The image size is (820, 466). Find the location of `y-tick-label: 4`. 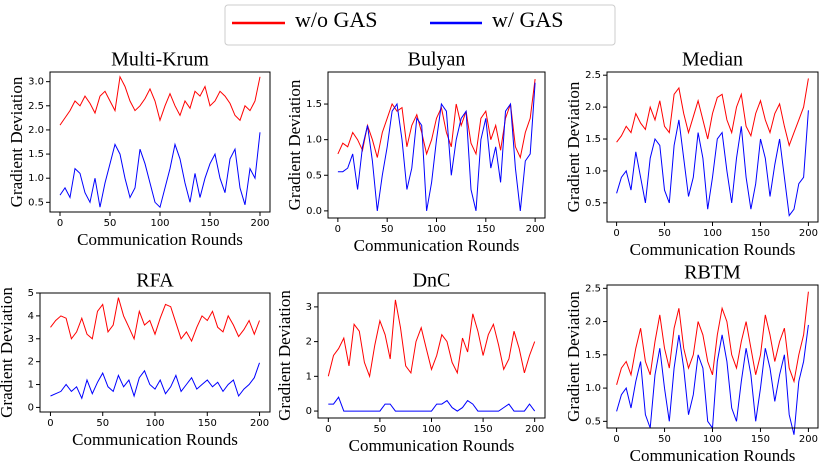

y-tick-label: 4 is located at coordinates (31, 316).